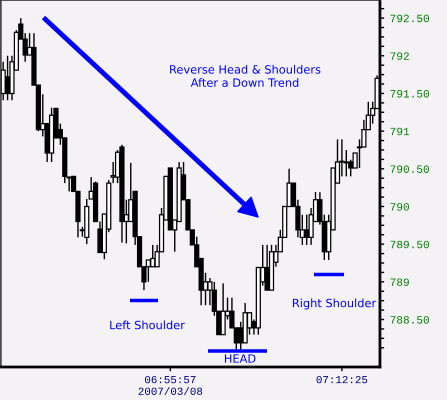  I want to click on annotation: HEAD, so click(240, 358).